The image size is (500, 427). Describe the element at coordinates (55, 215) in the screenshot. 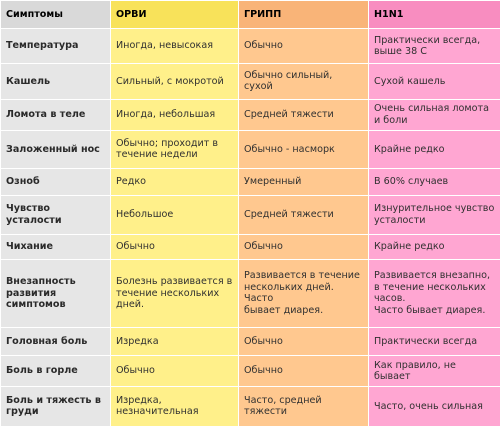

I see `symptom-cell: Чувство усталости` at that location.